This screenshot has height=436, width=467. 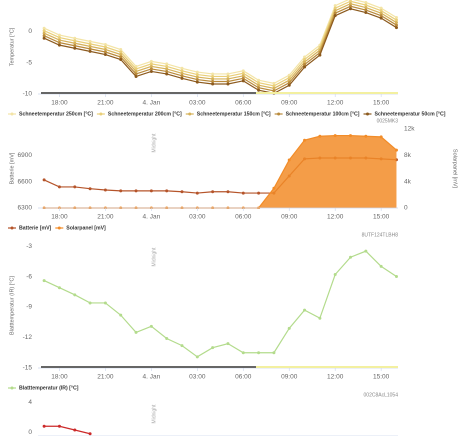 What do you see at coordinates (388, 121) in the screenshot?
I see `device-id: 0025MK3` at bounding box center [388, 121].